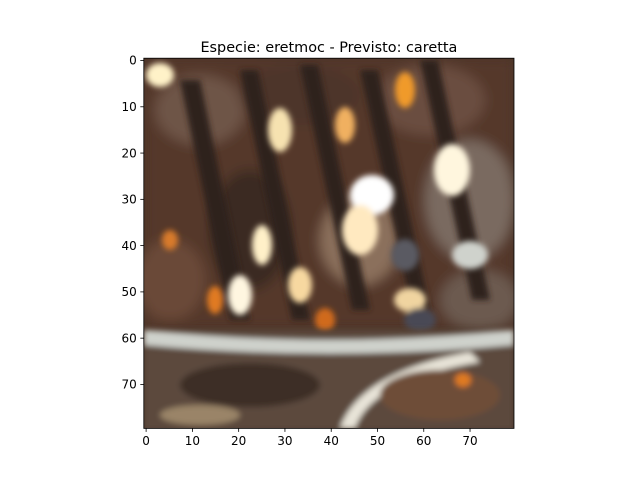 This screenshot has width=640, height=480. Describe the element at coordinates (310, 438) in the screenshot. I see `x-axis: 0 10 20 30 40 50 60 70` at that location.